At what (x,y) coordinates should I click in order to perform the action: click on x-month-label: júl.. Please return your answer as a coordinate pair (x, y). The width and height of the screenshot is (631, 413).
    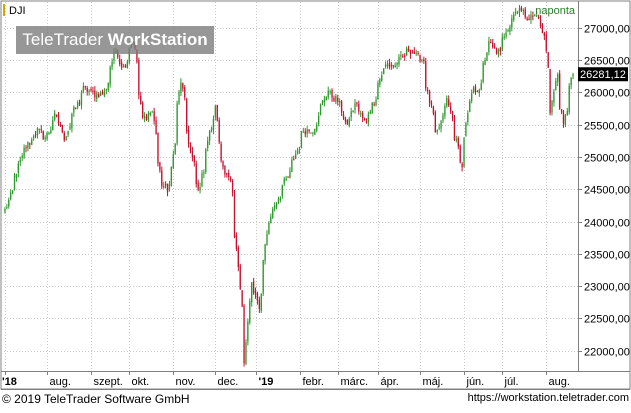
    Looking at the image, I should click on (511, 382).